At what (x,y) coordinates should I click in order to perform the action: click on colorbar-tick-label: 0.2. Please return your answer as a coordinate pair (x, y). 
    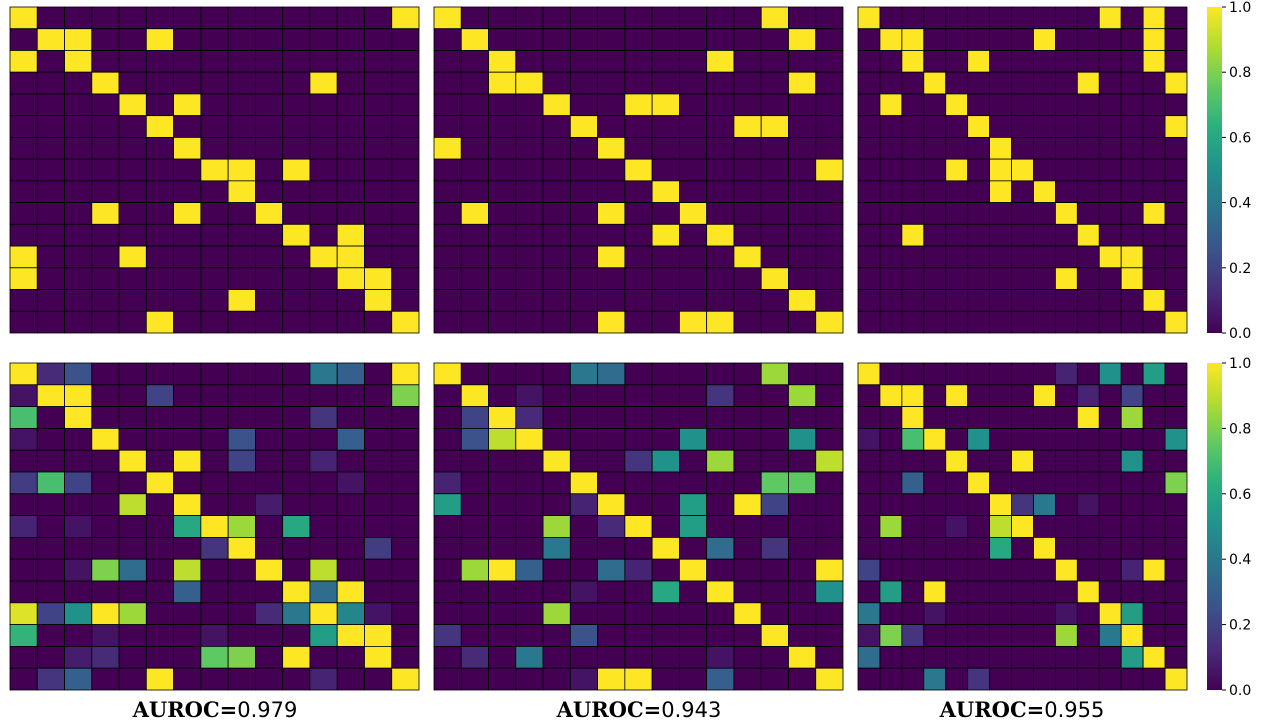
    Looking at the image, I should click on (1240, 626).